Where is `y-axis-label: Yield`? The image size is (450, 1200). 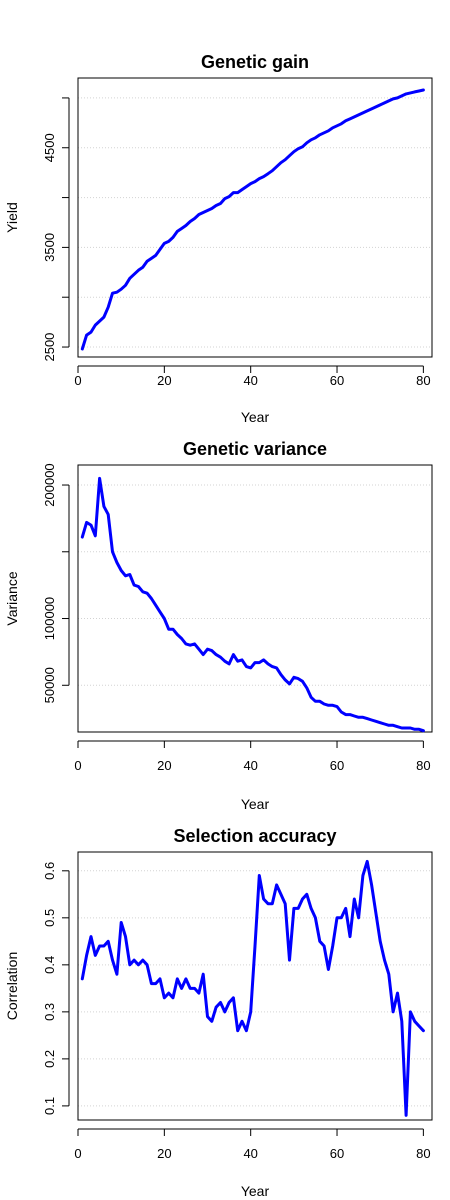
y-axis-label: Yield is located at coordinates (12, 217).